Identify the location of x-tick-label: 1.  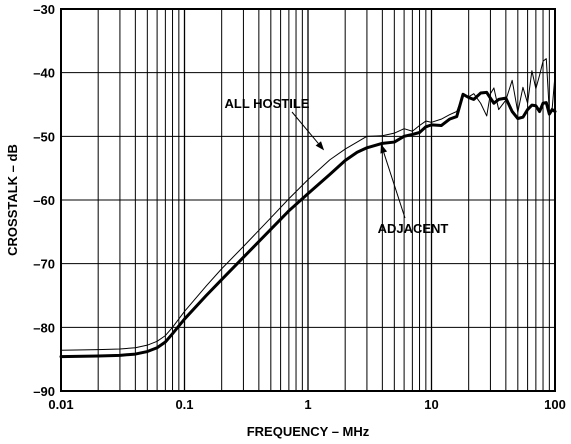
(307, 404).